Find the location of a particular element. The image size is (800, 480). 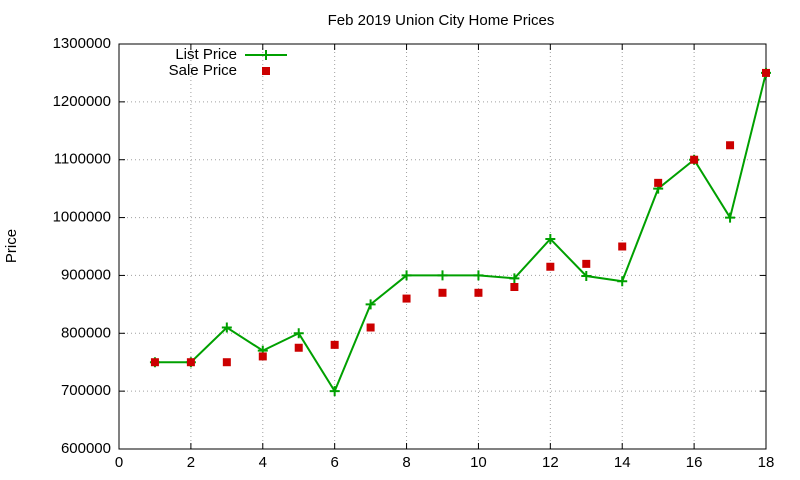

y-tick-label: 1100000 is located at coordinates (82, 159).